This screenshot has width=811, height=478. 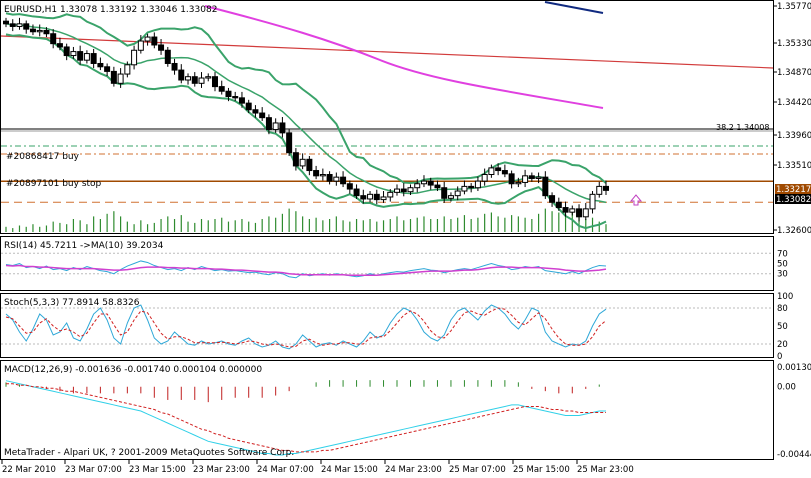 What do you see at coordinates (306, 270) in the screenshot?
I see `rsi-ma-line` at bounding box center [306, 270].